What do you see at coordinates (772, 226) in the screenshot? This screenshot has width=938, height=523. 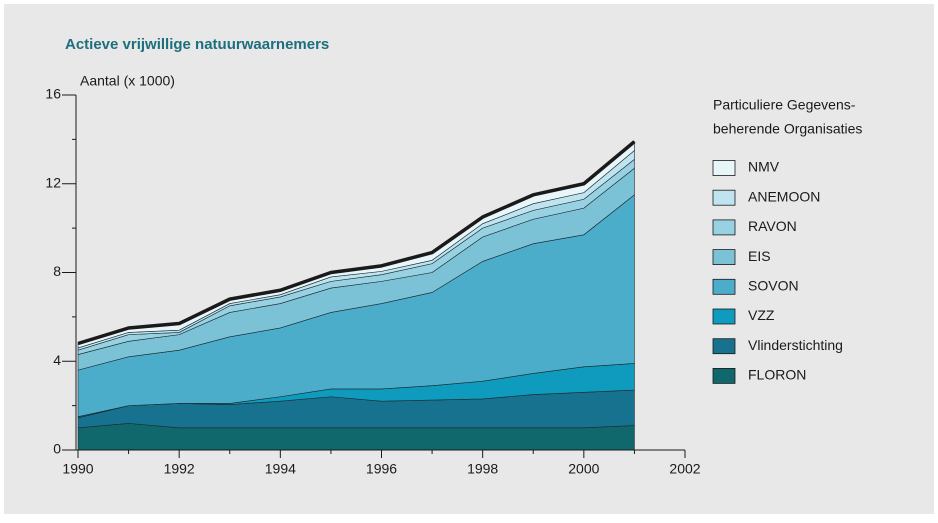 I see `legend-label: RAVON` at bounding box center [772, 226].